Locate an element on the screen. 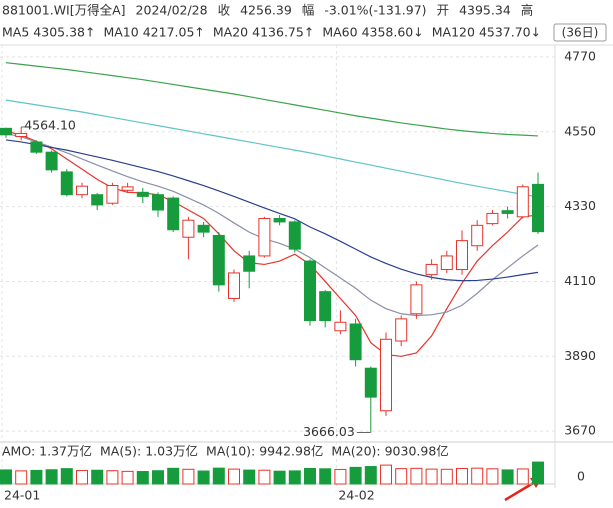  x-tick-label: 24-02 is located at coordinates (356, 495).